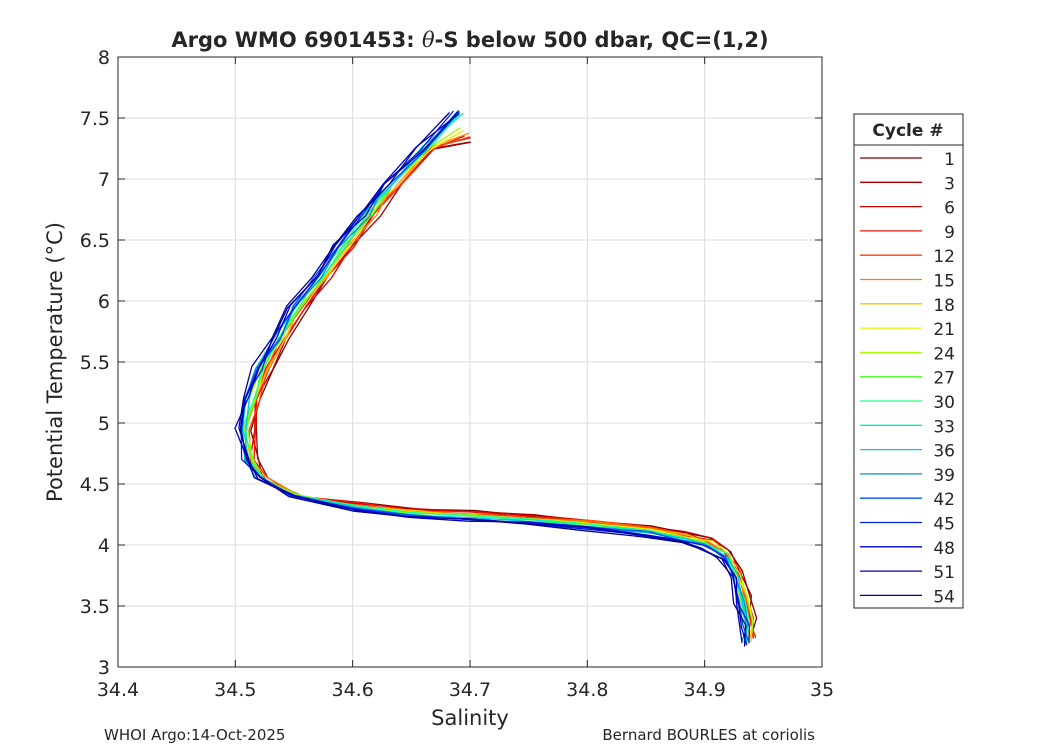  Describe the element at coordinates (822, 690) in the screenshot. I see `x-tick-label: 35` at that location.